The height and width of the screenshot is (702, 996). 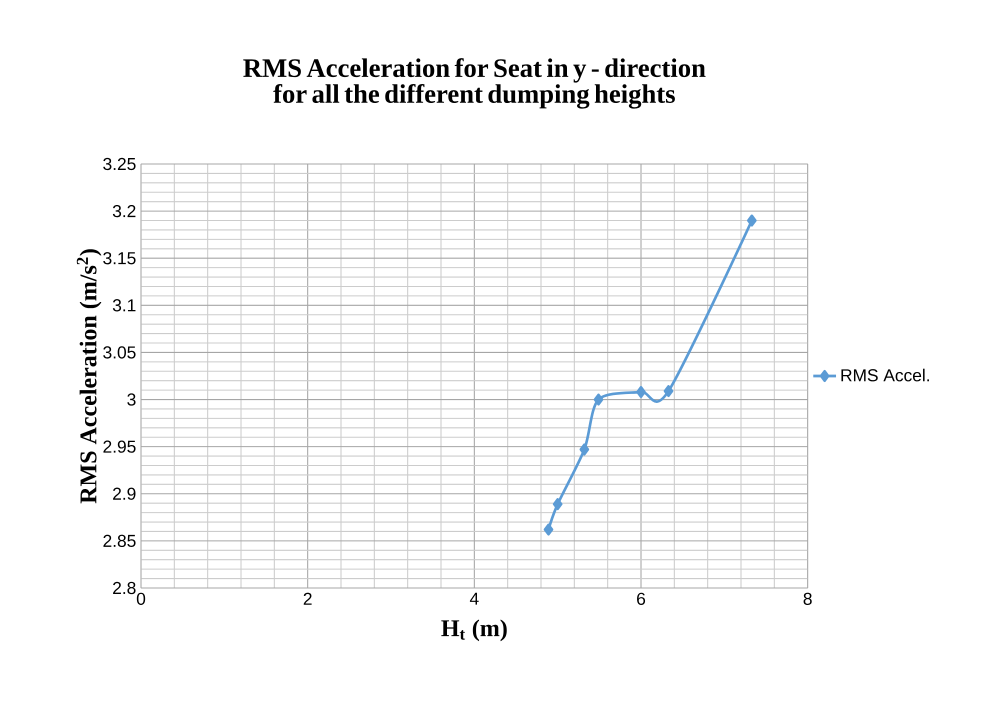 What do you see at coordinates (474, 598) in the screenshot?
I see `x-tick-label: 4` at bounding box center [474, 598].